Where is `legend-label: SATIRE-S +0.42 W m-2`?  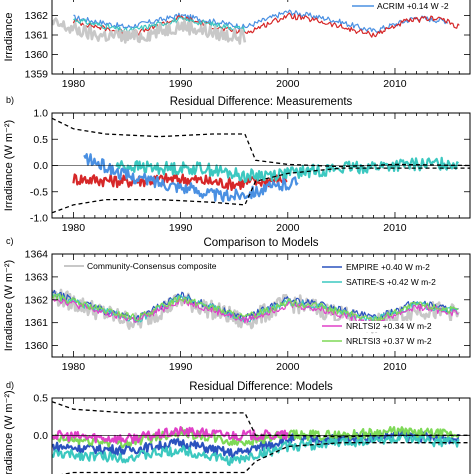
legend-label: SATIRE-S +0.42 W m-2 is located at coordinates (391, 282).